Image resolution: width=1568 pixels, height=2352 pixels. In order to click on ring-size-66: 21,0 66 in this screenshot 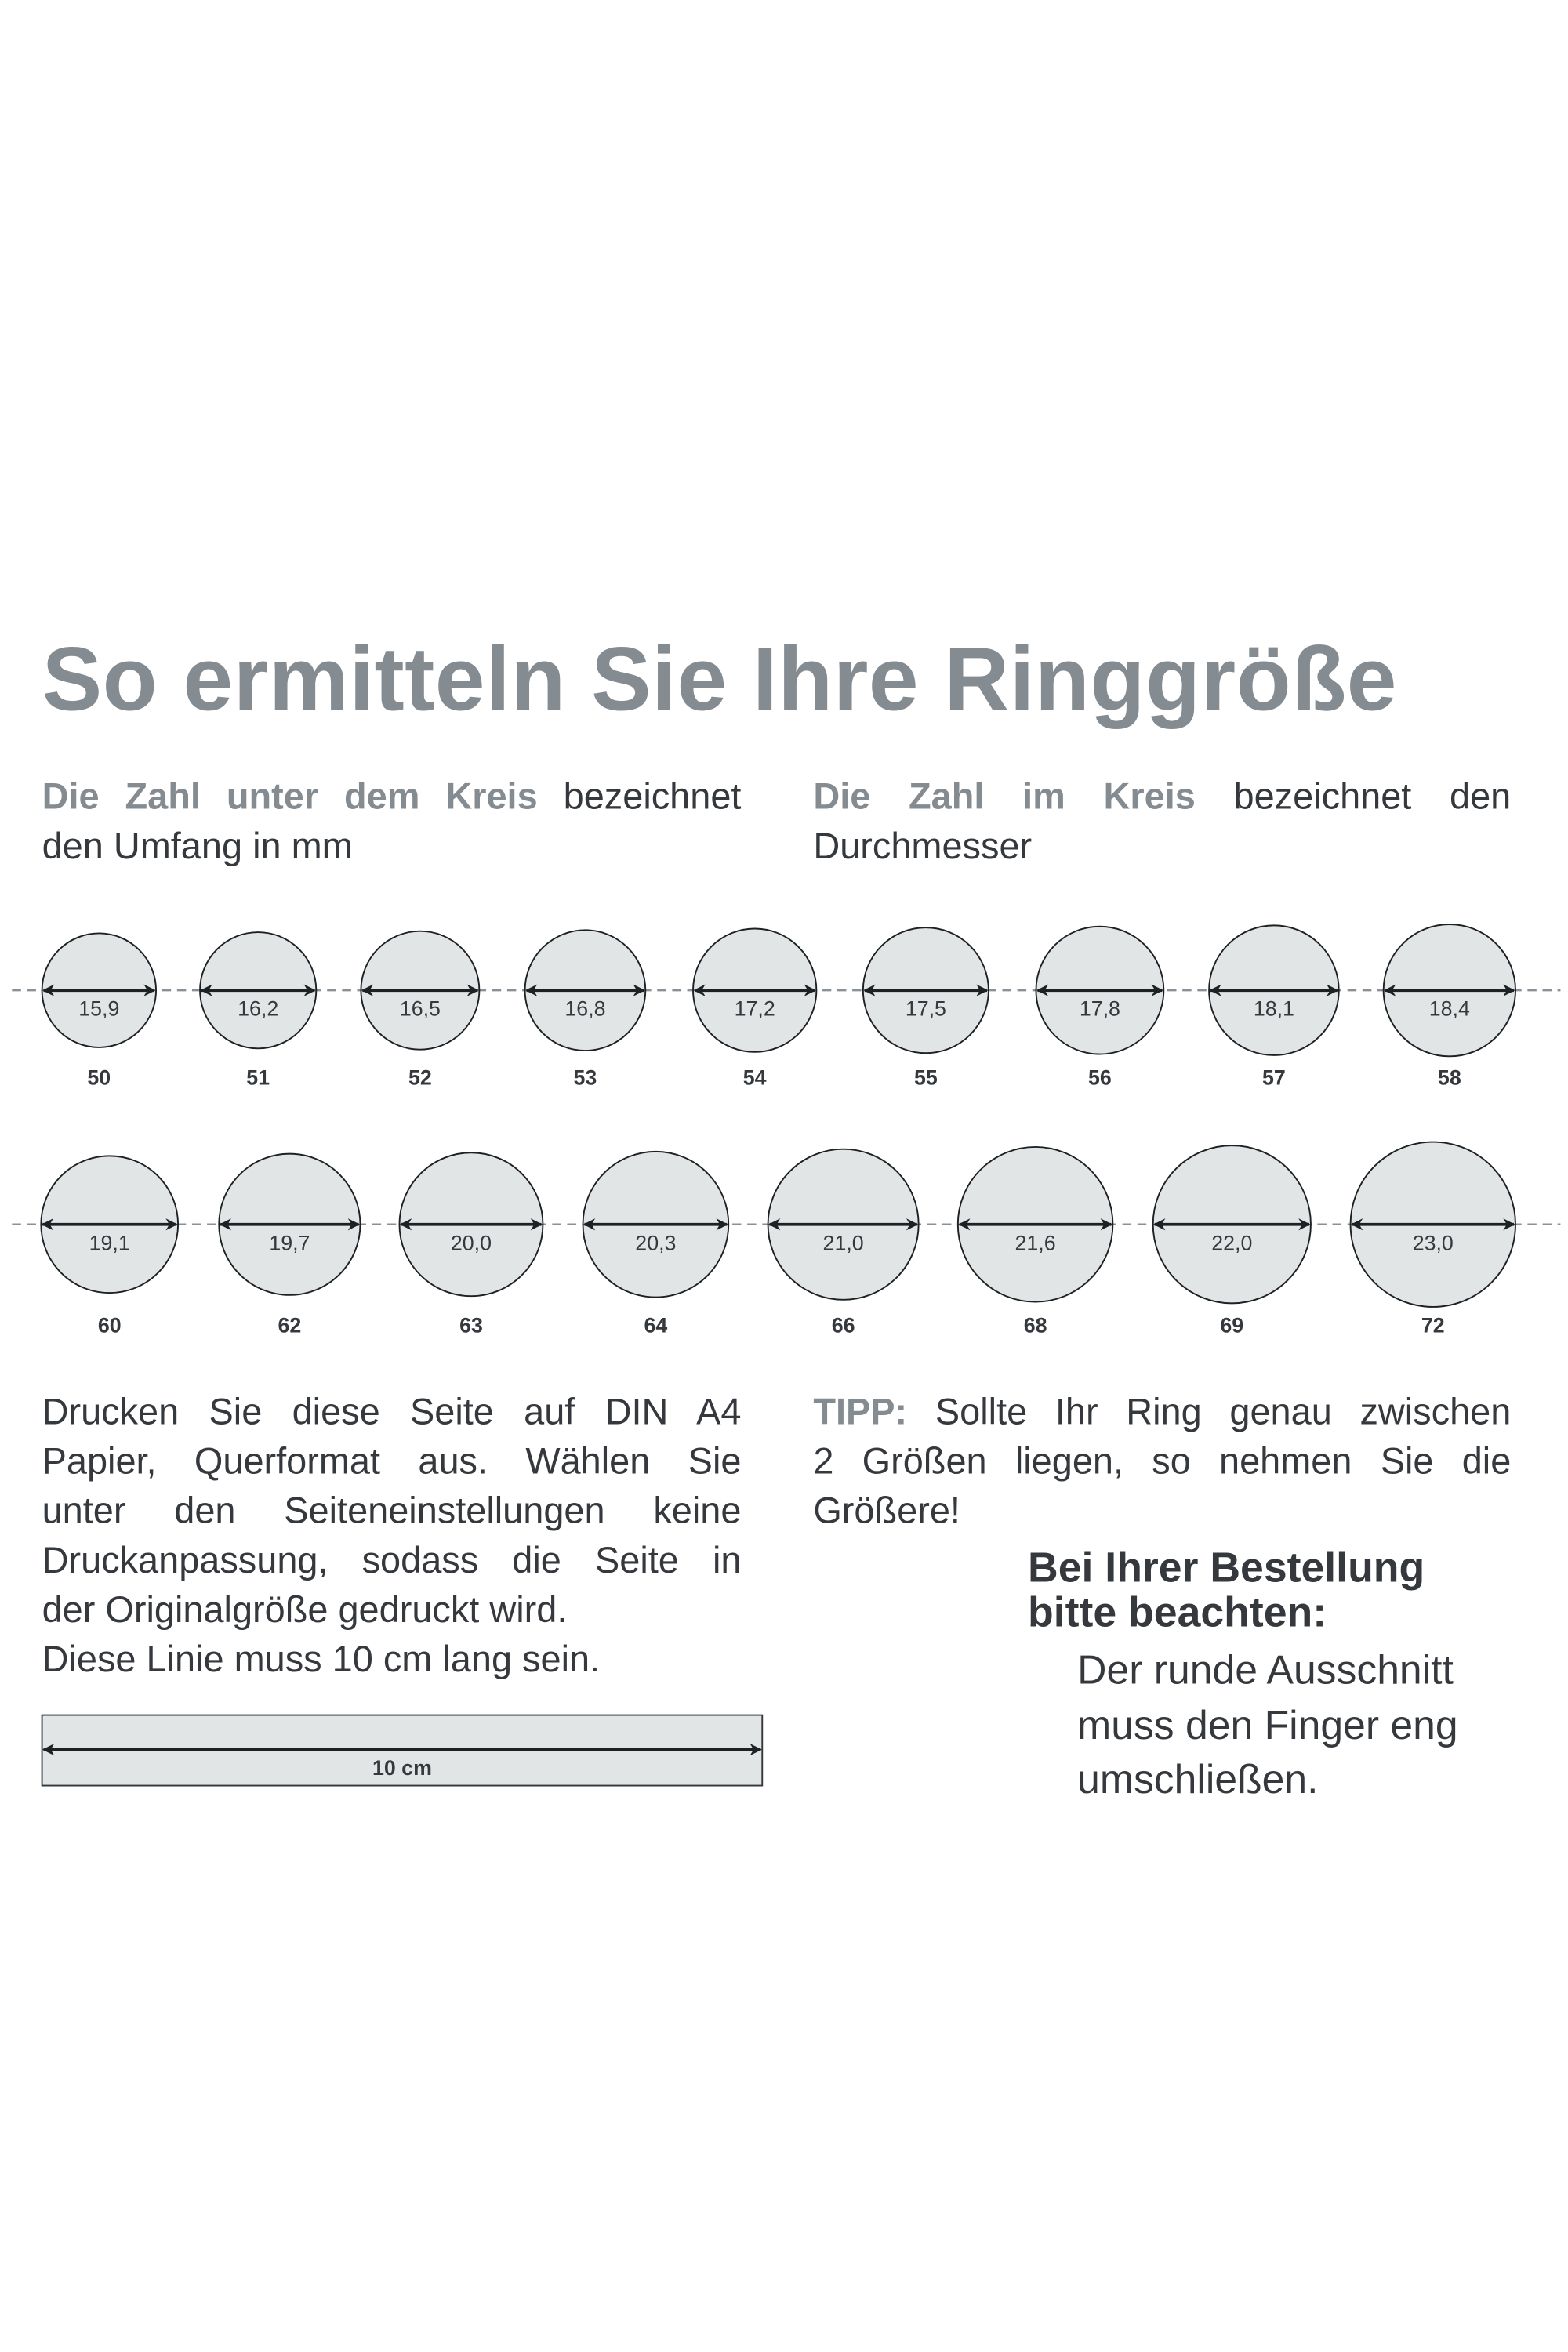, I will do `click(843, 1243)`.